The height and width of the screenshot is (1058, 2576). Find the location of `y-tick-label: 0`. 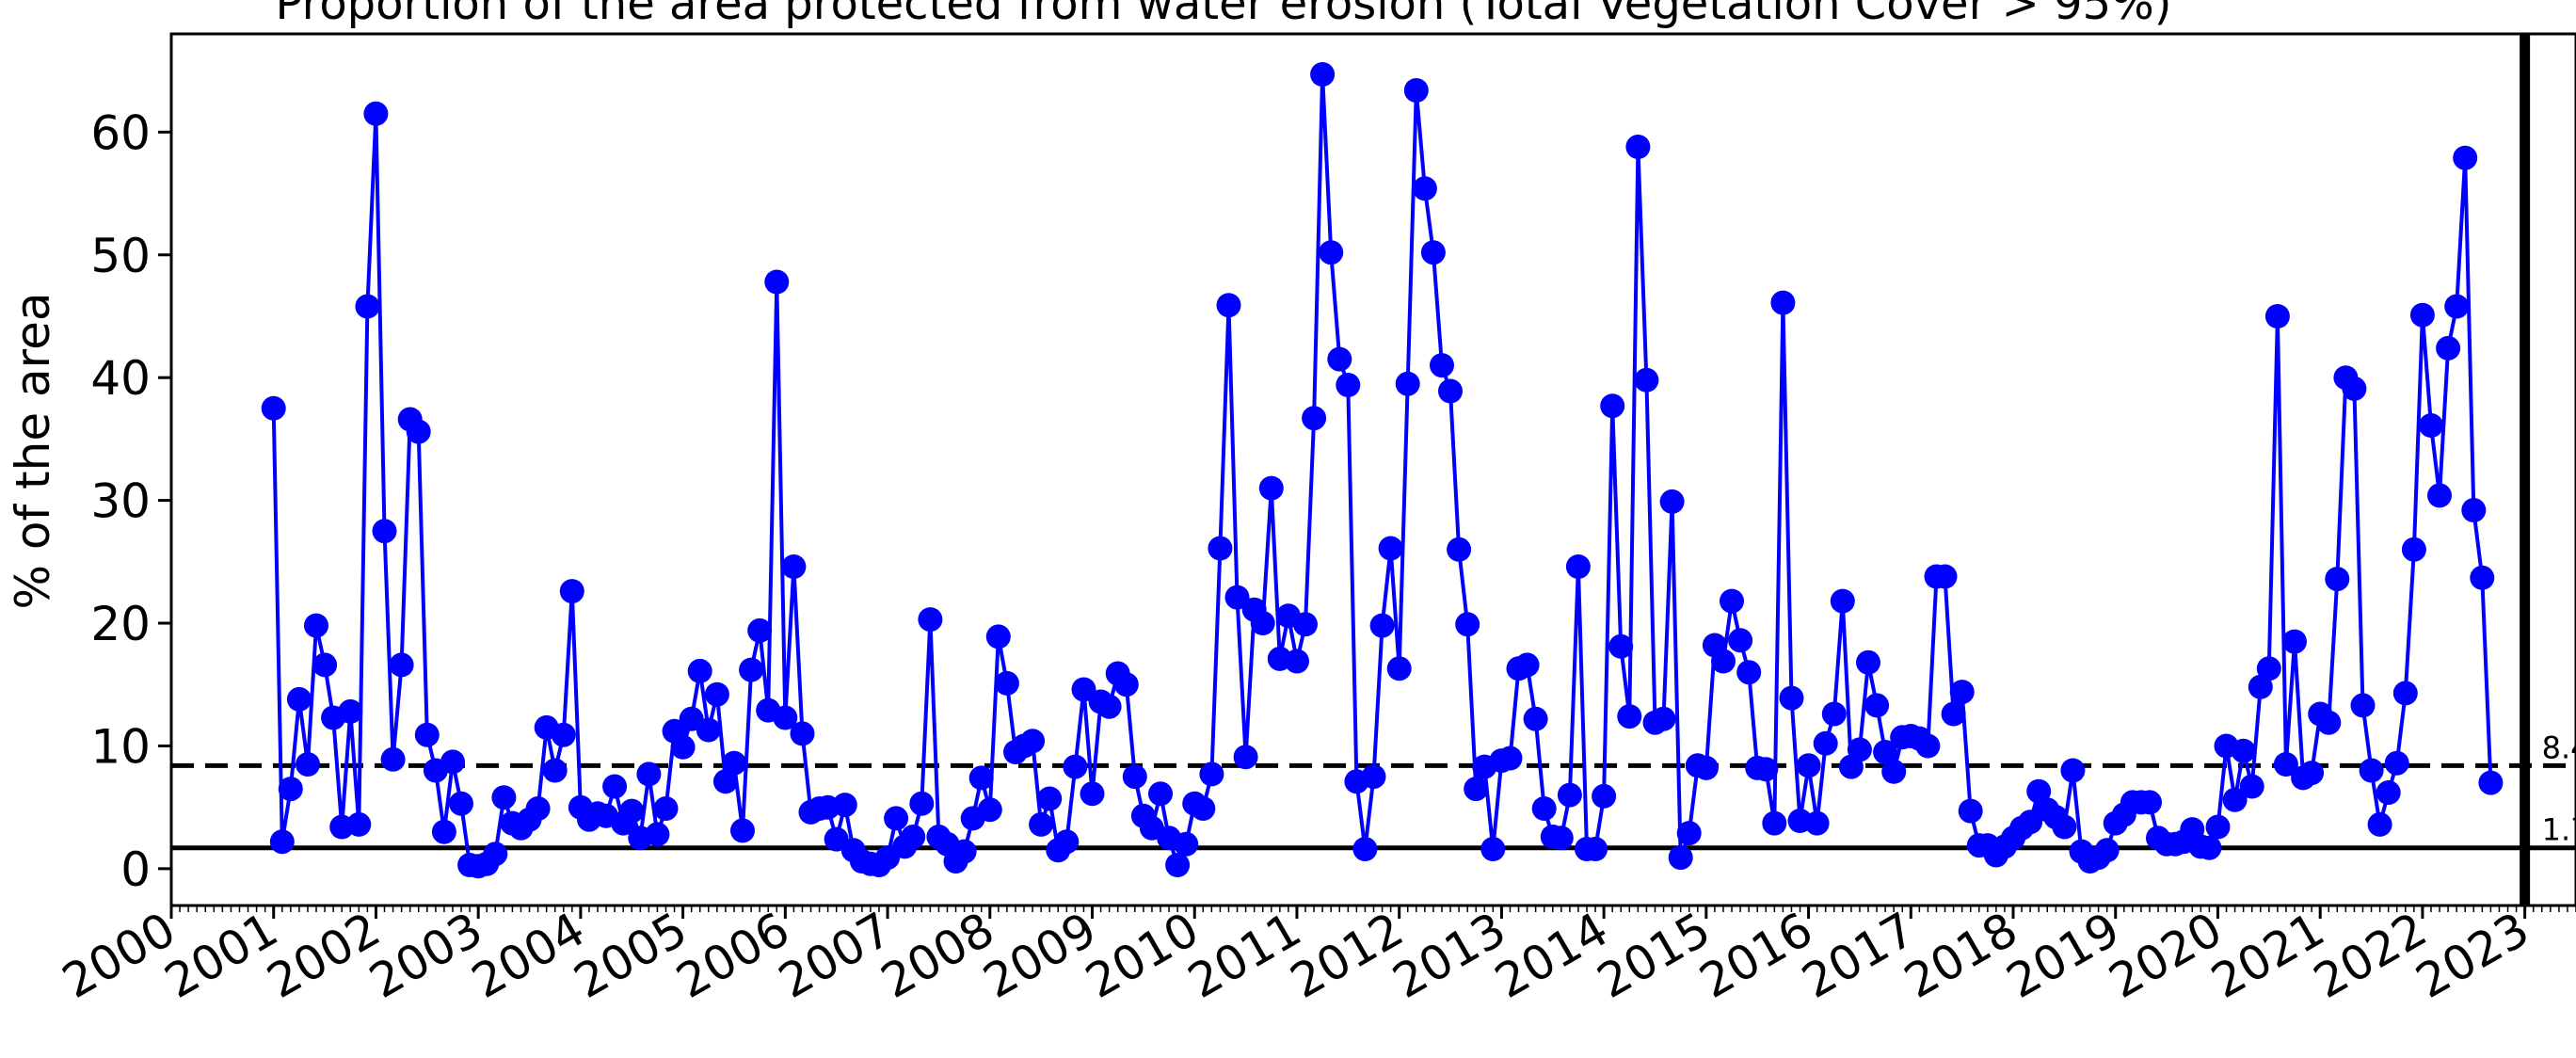

y-tick-label: 0 is located at coordinates (135, 869).